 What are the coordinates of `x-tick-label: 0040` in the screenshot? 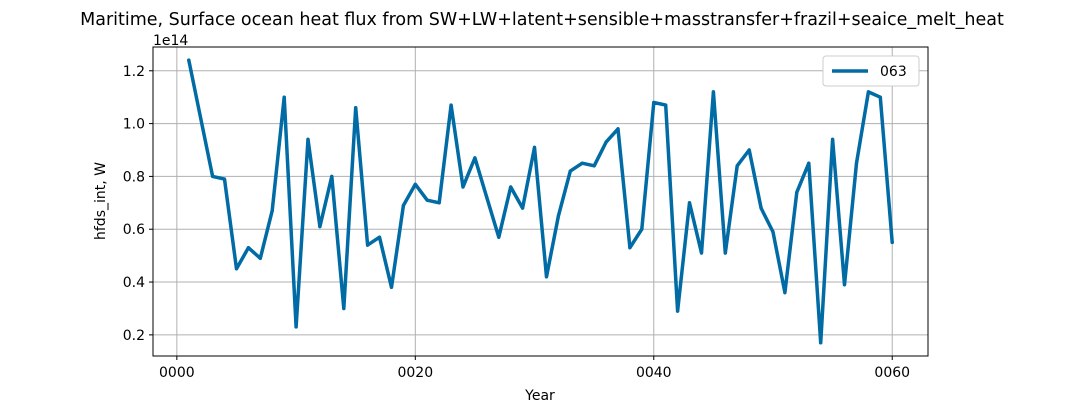 It's located at (654, 373).